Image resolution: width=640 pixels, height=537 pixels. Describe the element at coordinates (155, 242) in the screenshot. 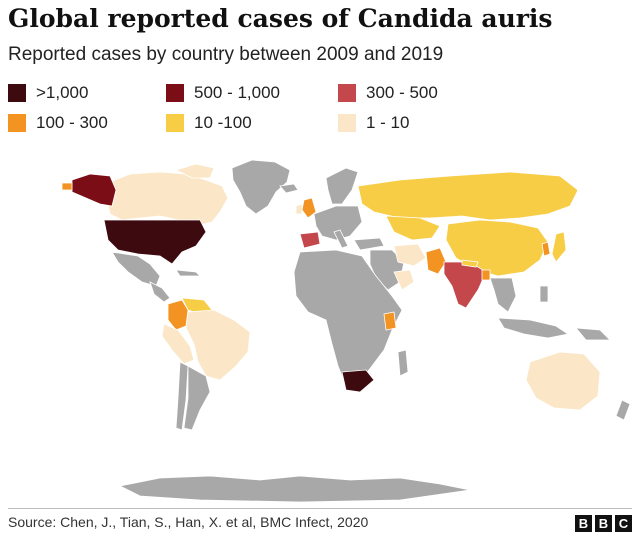

I see `united-states` at that location.